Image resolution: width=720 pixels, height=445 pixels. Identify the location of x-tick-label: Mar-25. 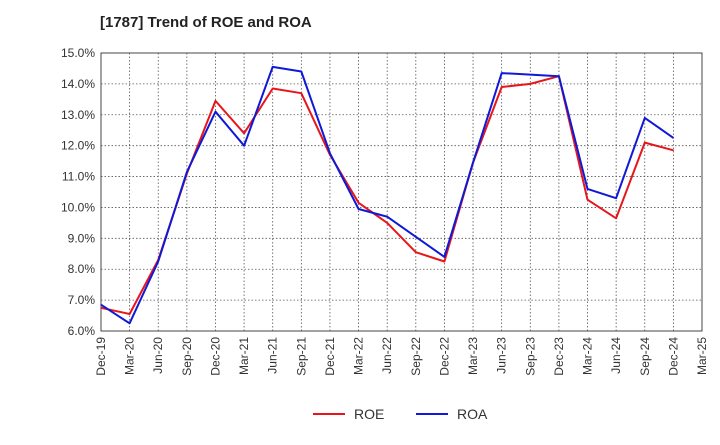
(702, 356).